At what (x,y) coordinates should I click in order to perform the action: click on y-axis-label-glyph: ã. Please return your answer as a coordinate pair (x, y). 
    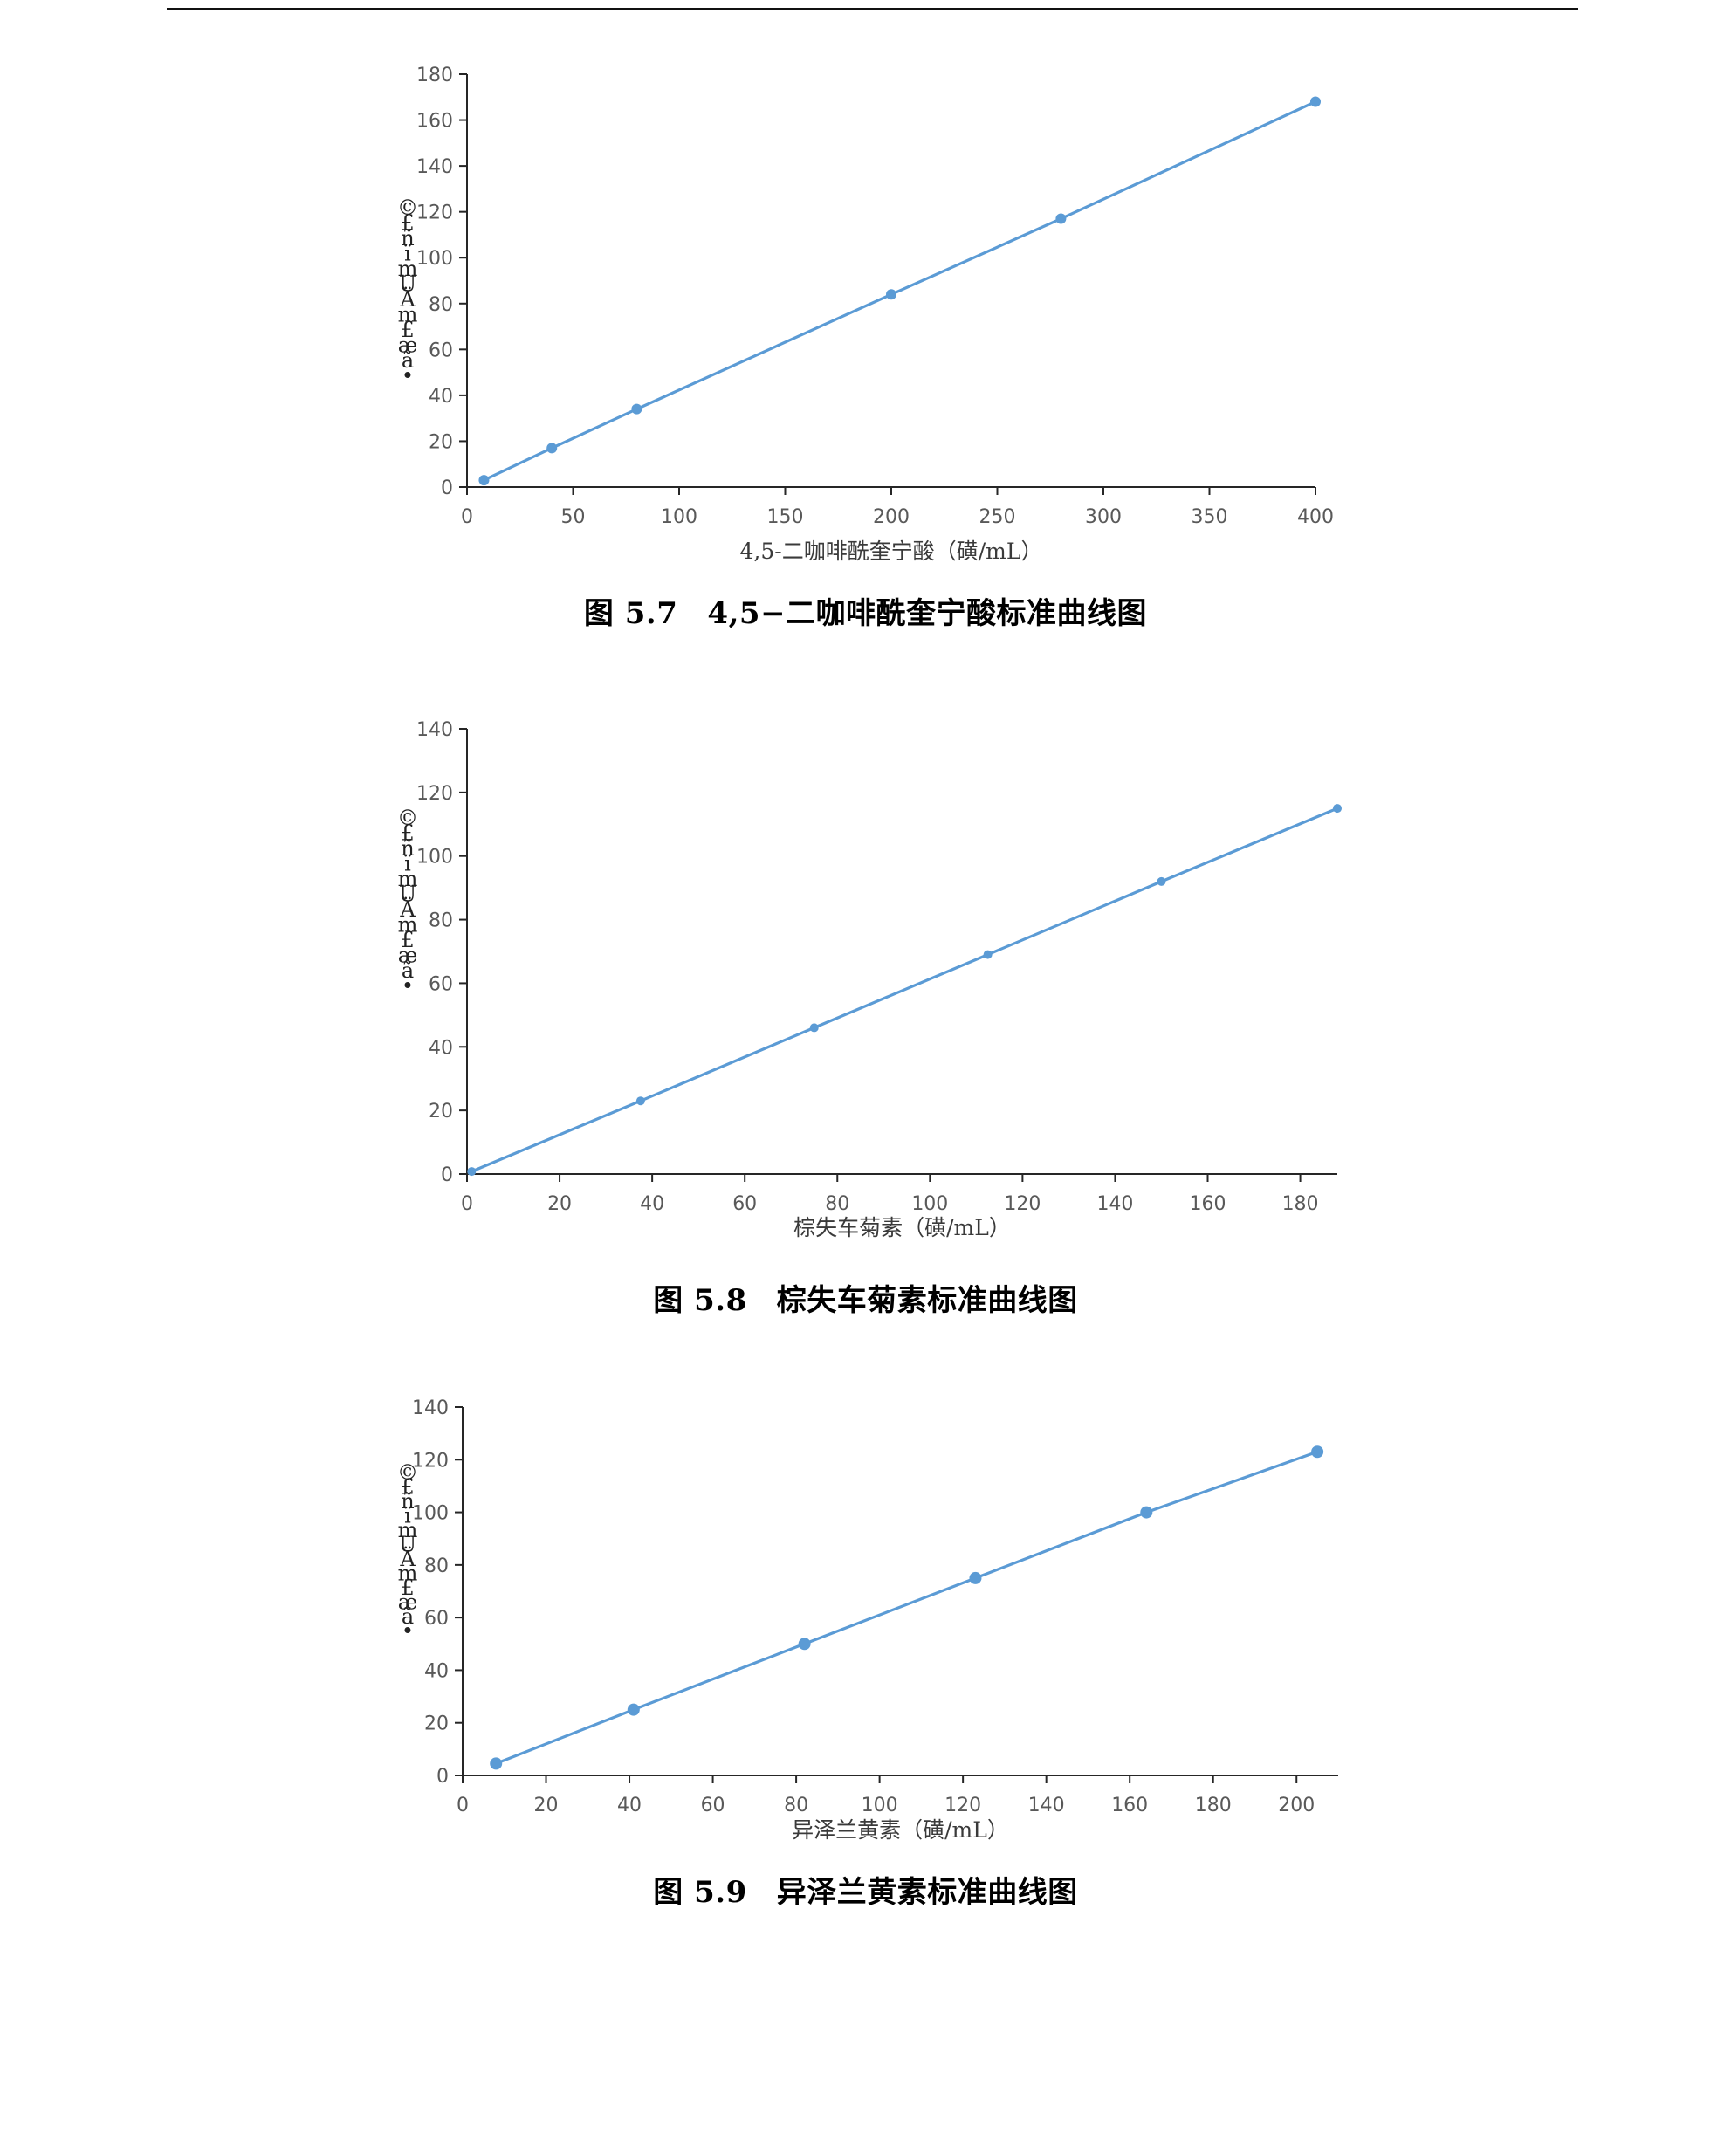
    Looking at the image, I should click on (408, 360).